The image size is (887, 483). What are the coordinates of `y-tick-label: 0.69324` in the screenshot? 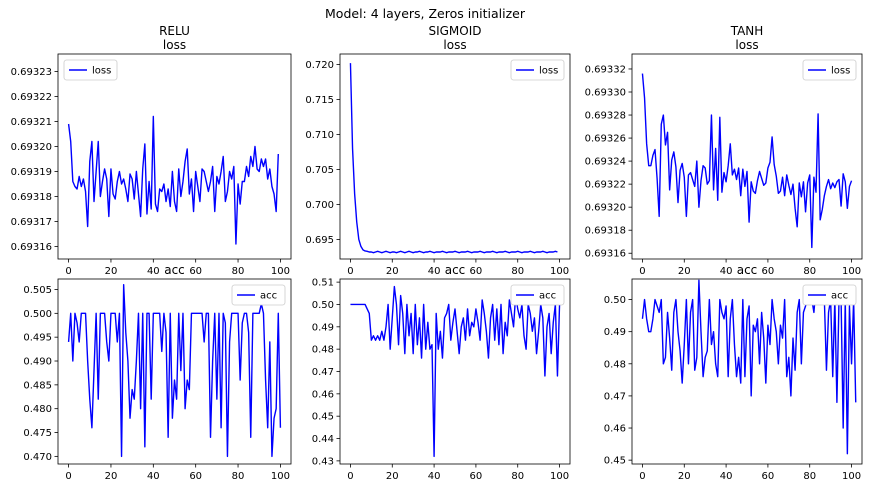 It's located at (605, 162).